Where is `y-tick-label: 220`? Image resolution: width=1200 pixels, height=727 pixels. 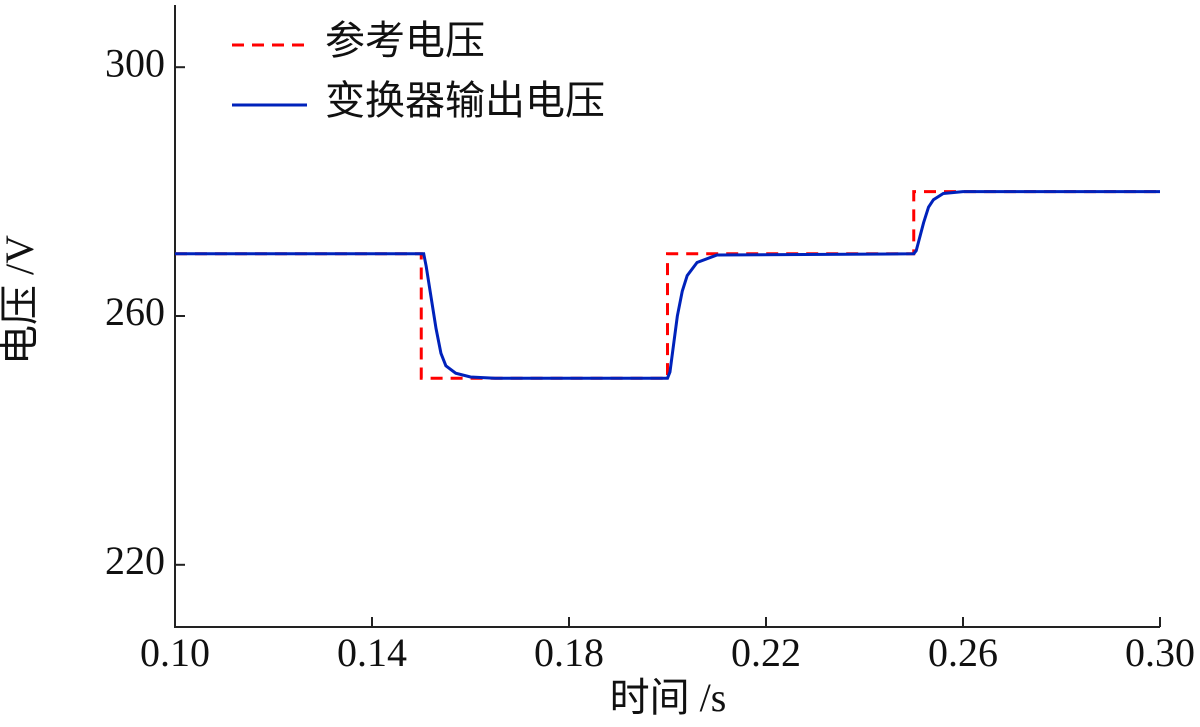
y-tick-label: 220 is located at coordinates (135, 560).